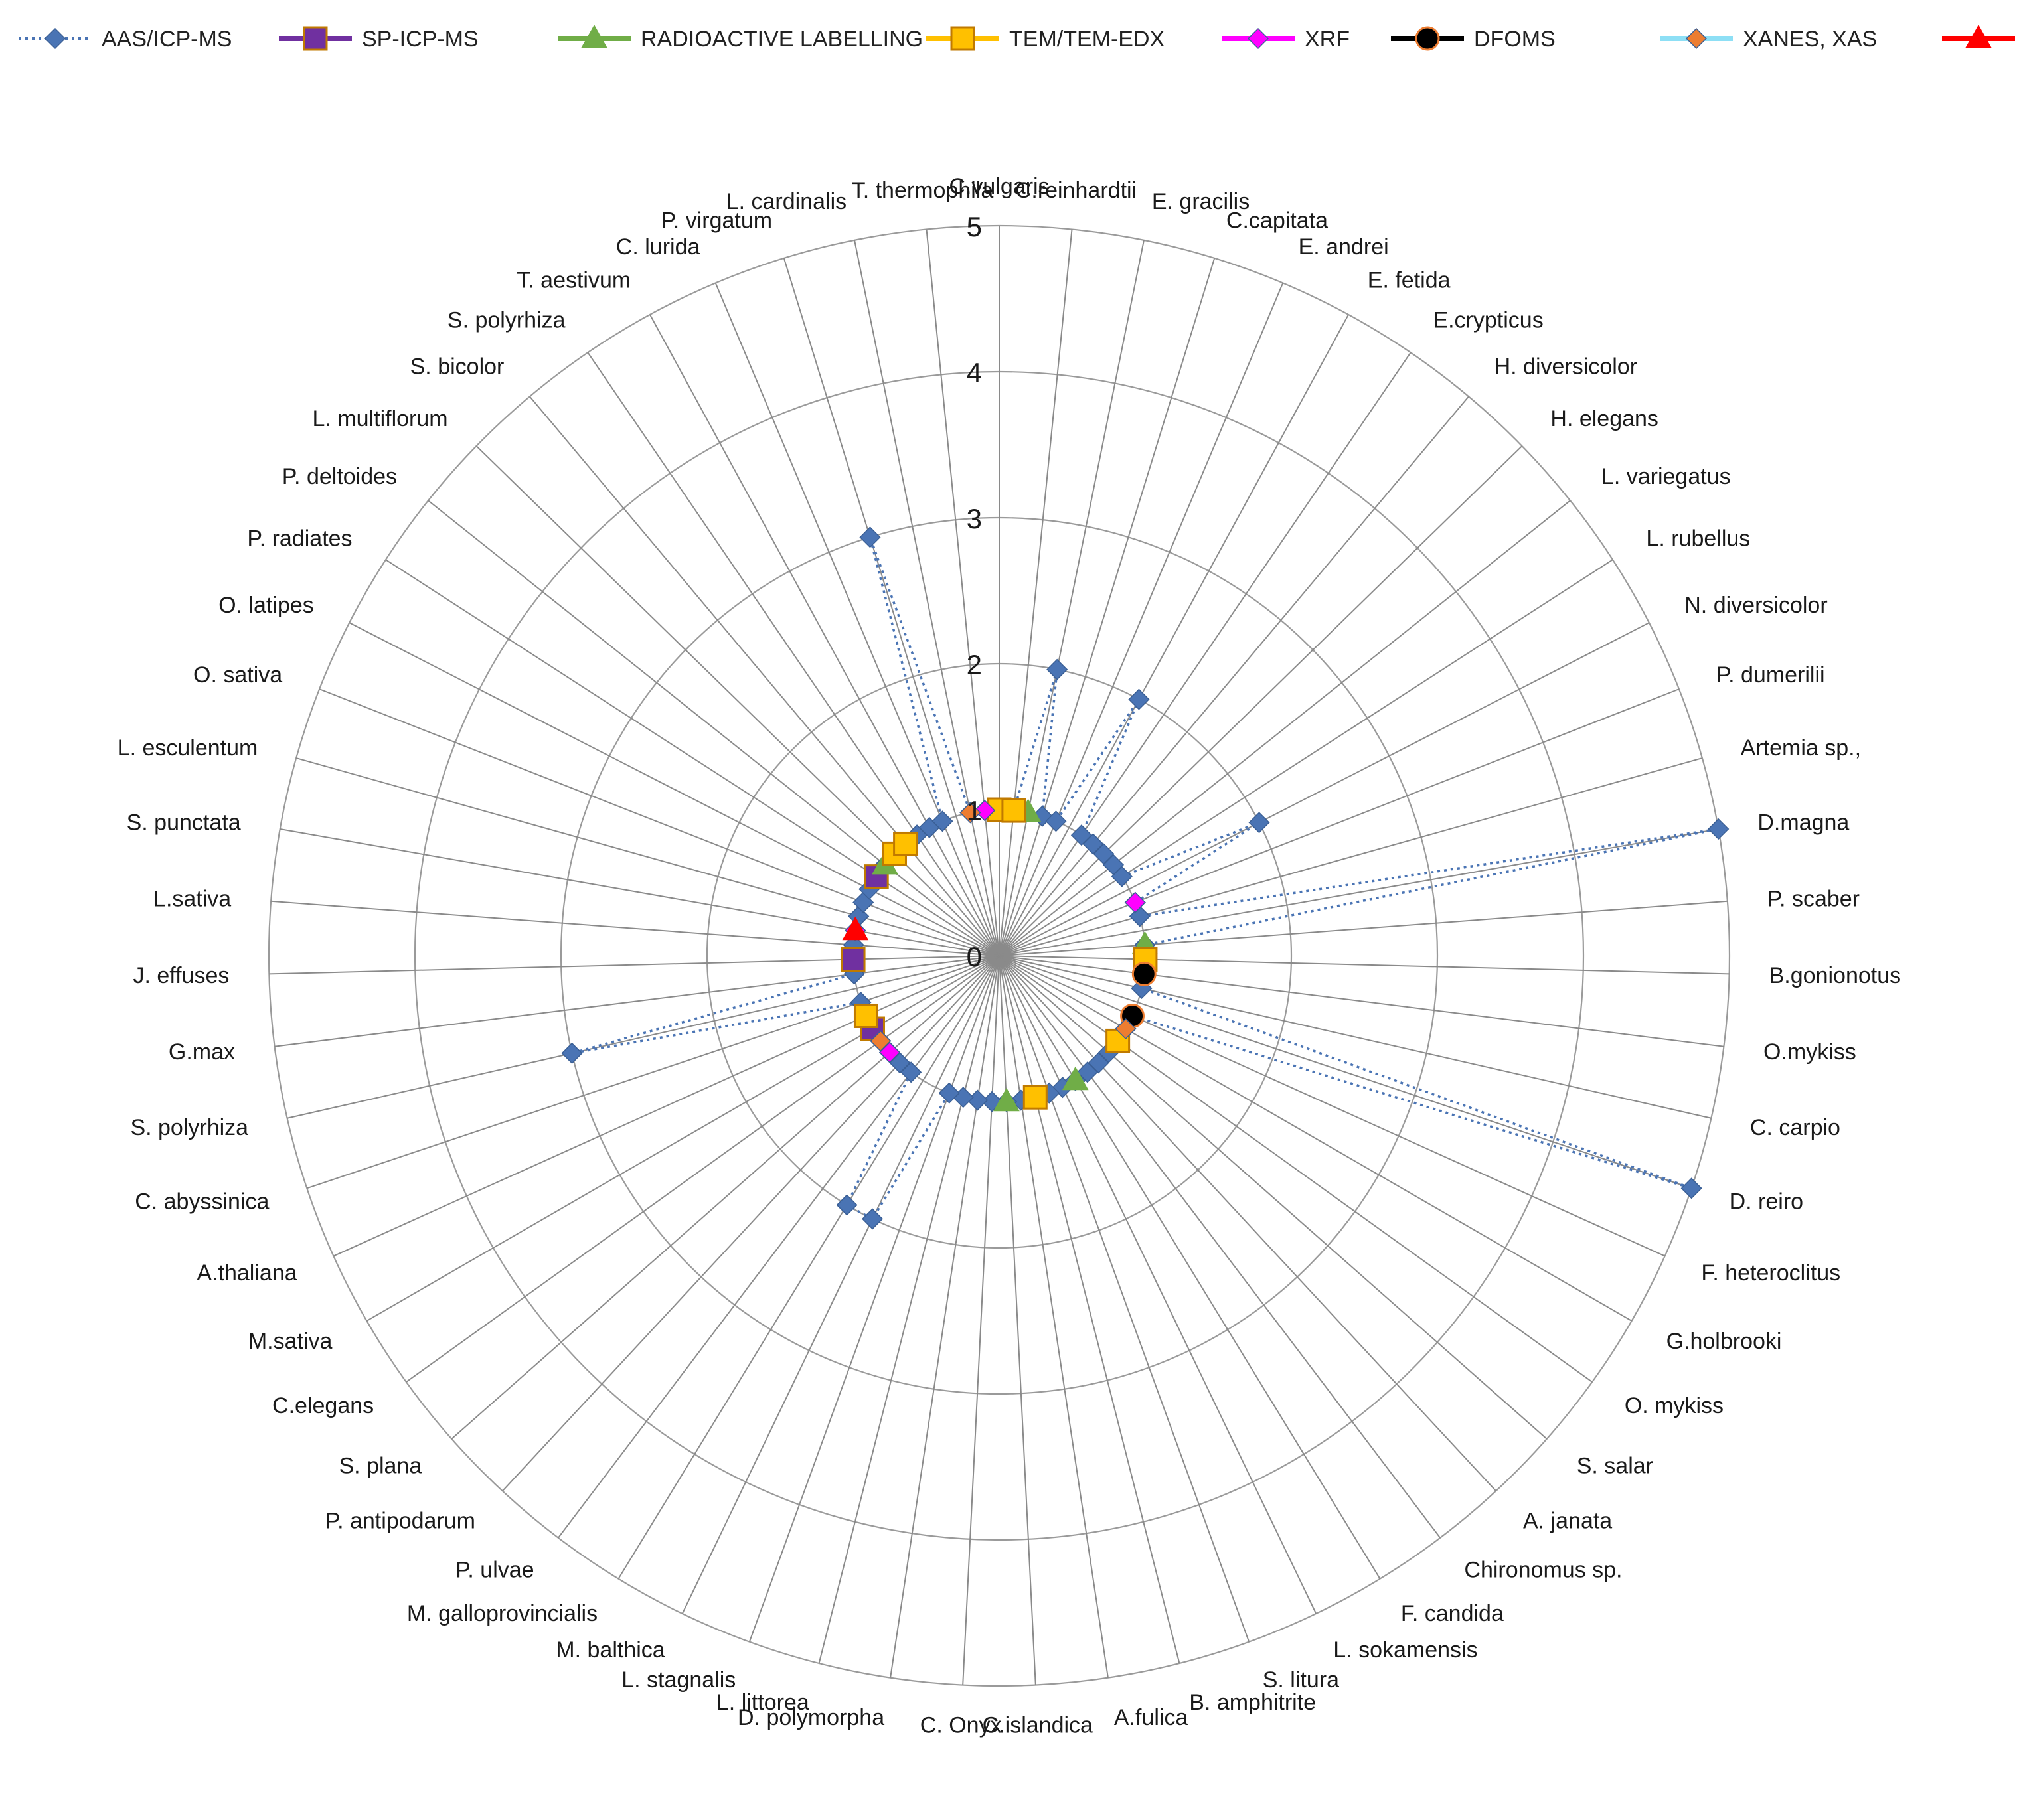 The width and height of the screenshot is (2019, 1820). I want to click on category-label: C. carpio, so click(1795, 1127).